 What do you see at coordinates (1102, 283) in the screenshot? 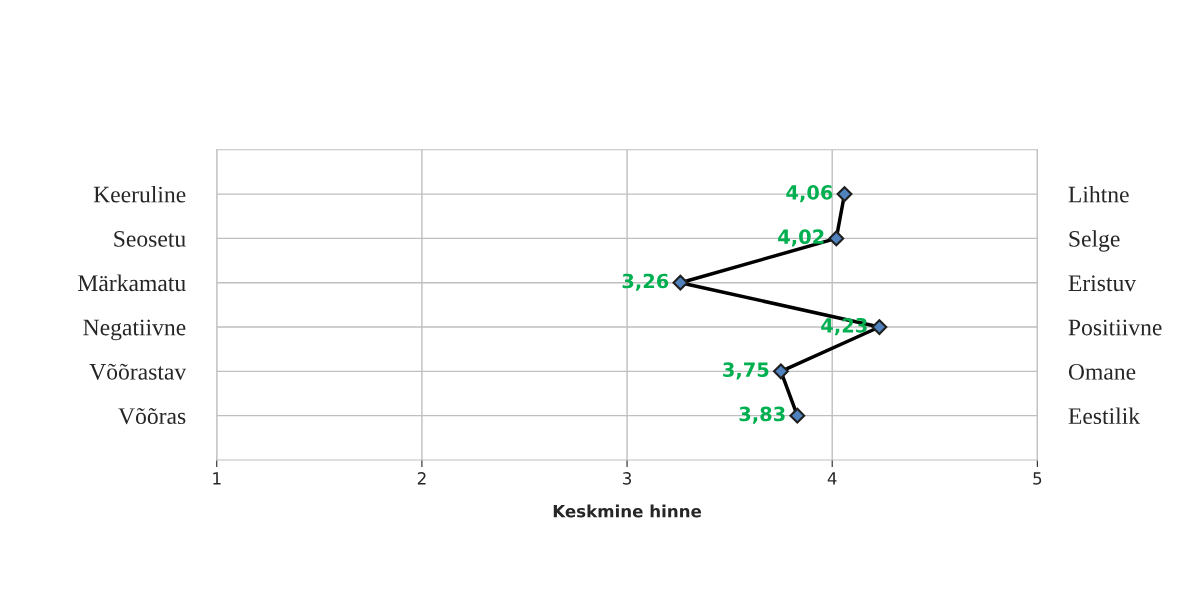
I see `y2-tick-label: Eristuv` at bounding box center [1102, 283].